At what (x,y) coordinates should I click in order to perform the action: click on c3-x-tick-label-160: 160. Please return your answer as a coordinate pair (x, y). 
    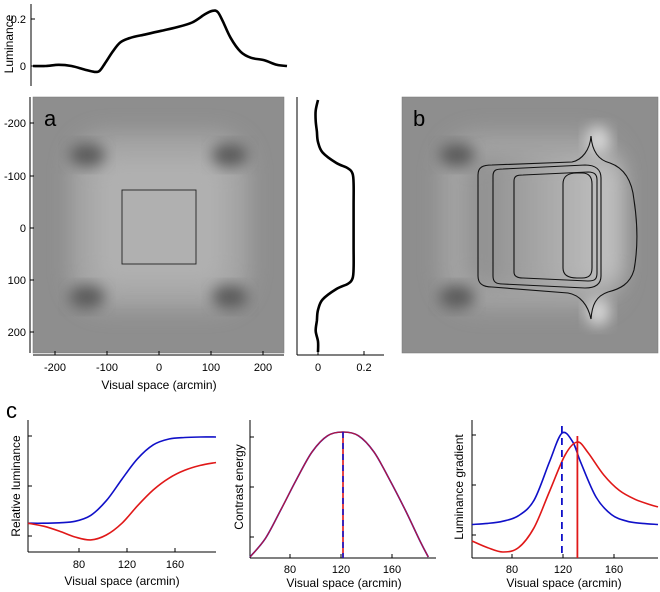
    Looking at the image, I should click on (614, 570).